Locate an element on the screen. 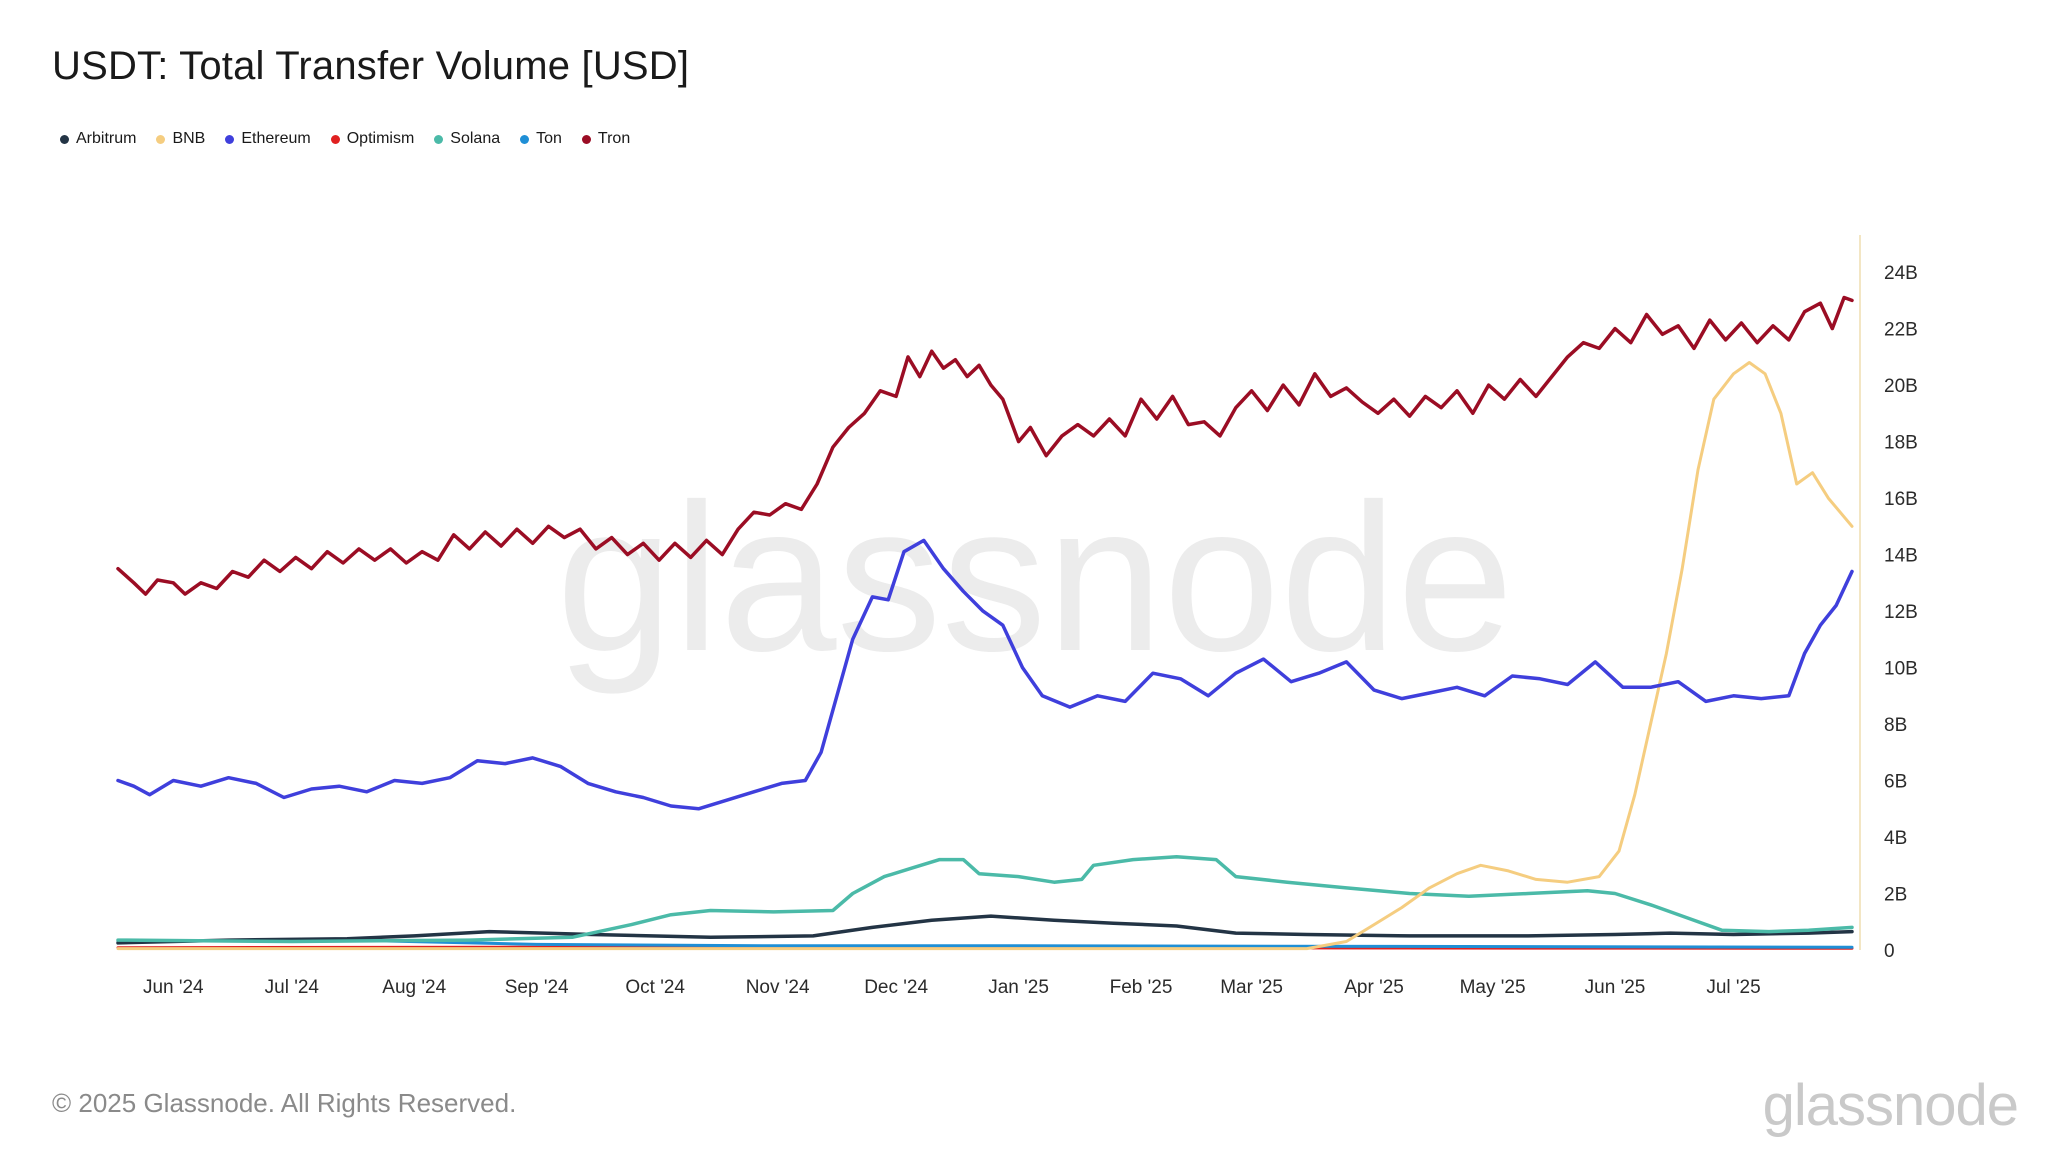 The image size is (2048, 1152). legend-label: Optimism is located at coordinates (380, 138).